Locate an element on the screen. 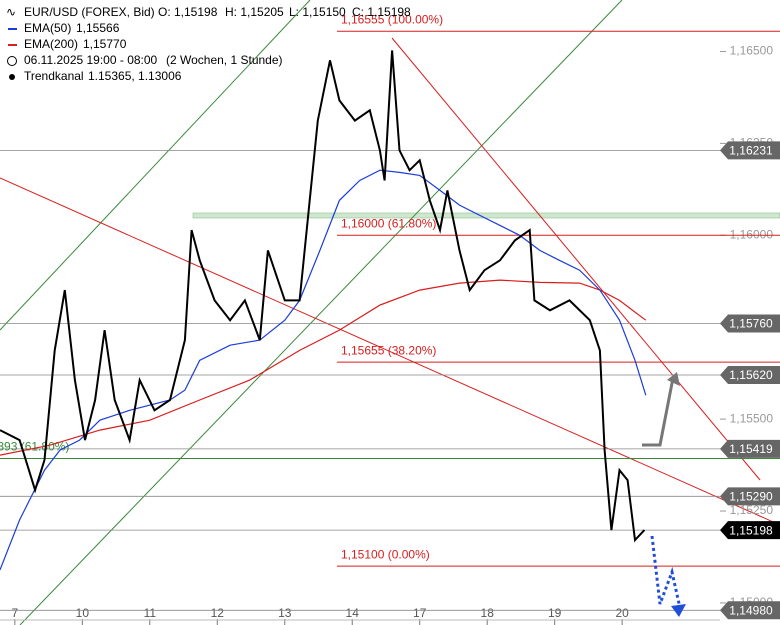  fib-label: 1,16555 (100.00%) is located at coordinates (392, 19).